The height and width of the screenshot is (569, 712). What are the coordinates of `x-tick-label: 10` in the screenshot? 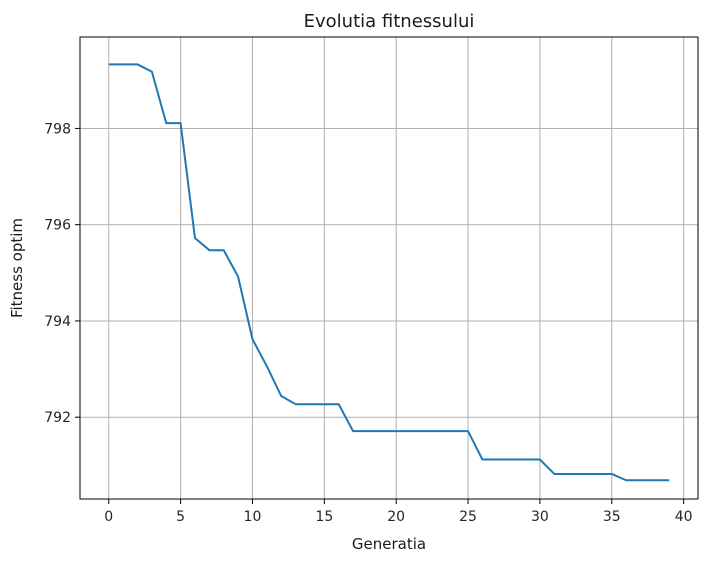 It's located at (253, 517).